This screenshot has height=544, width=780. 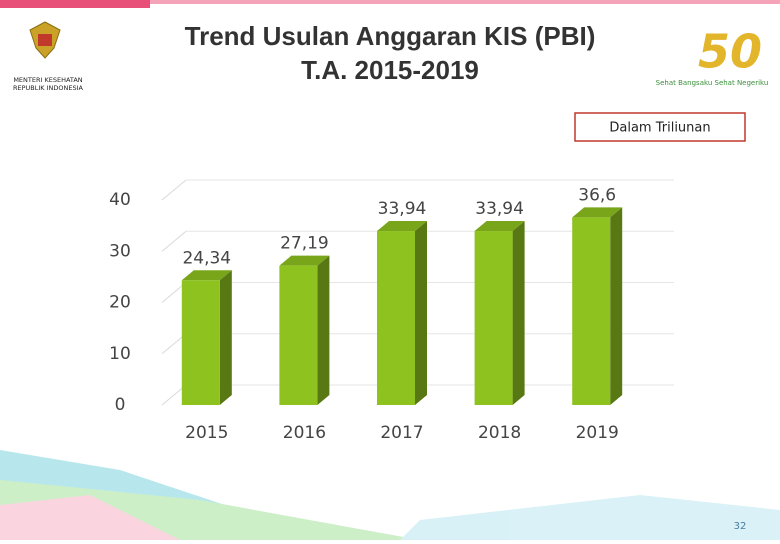 What do you see at coordinates (206, 433) in the screenshot?
I see `x-tick-label: 2015` at bounding box center [206, 433].